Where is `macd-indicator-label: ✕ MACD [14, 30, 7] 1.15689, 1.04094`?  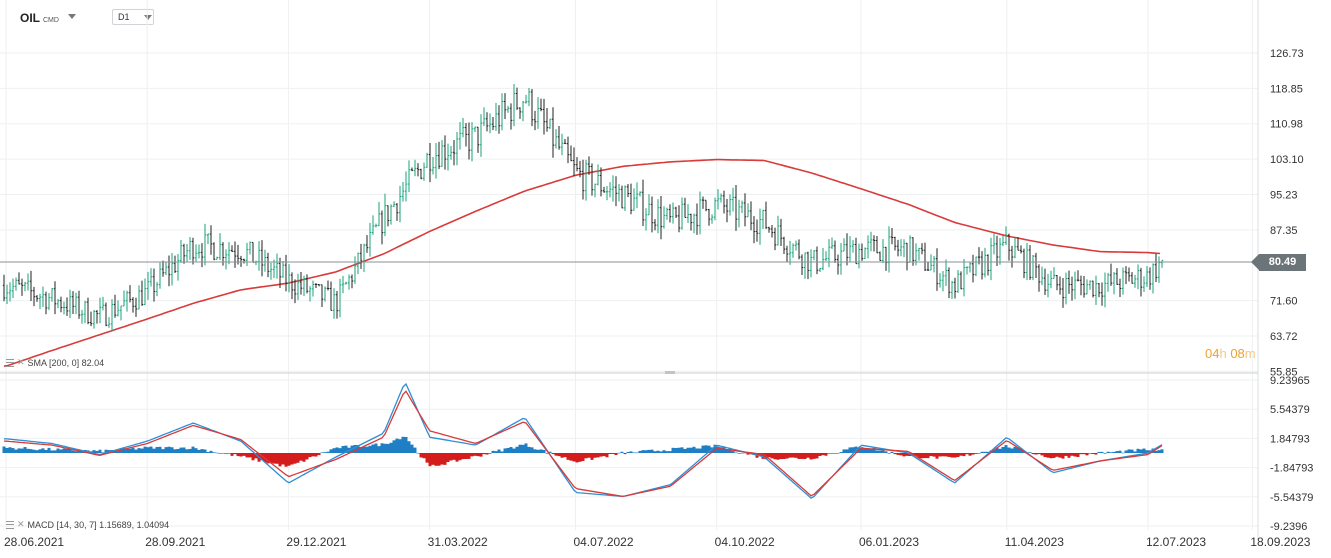 macd-indicator-label: ✕ MACD [14, 30, 7] 1.15689, 1.04094 is located at coordinates (87, 524).